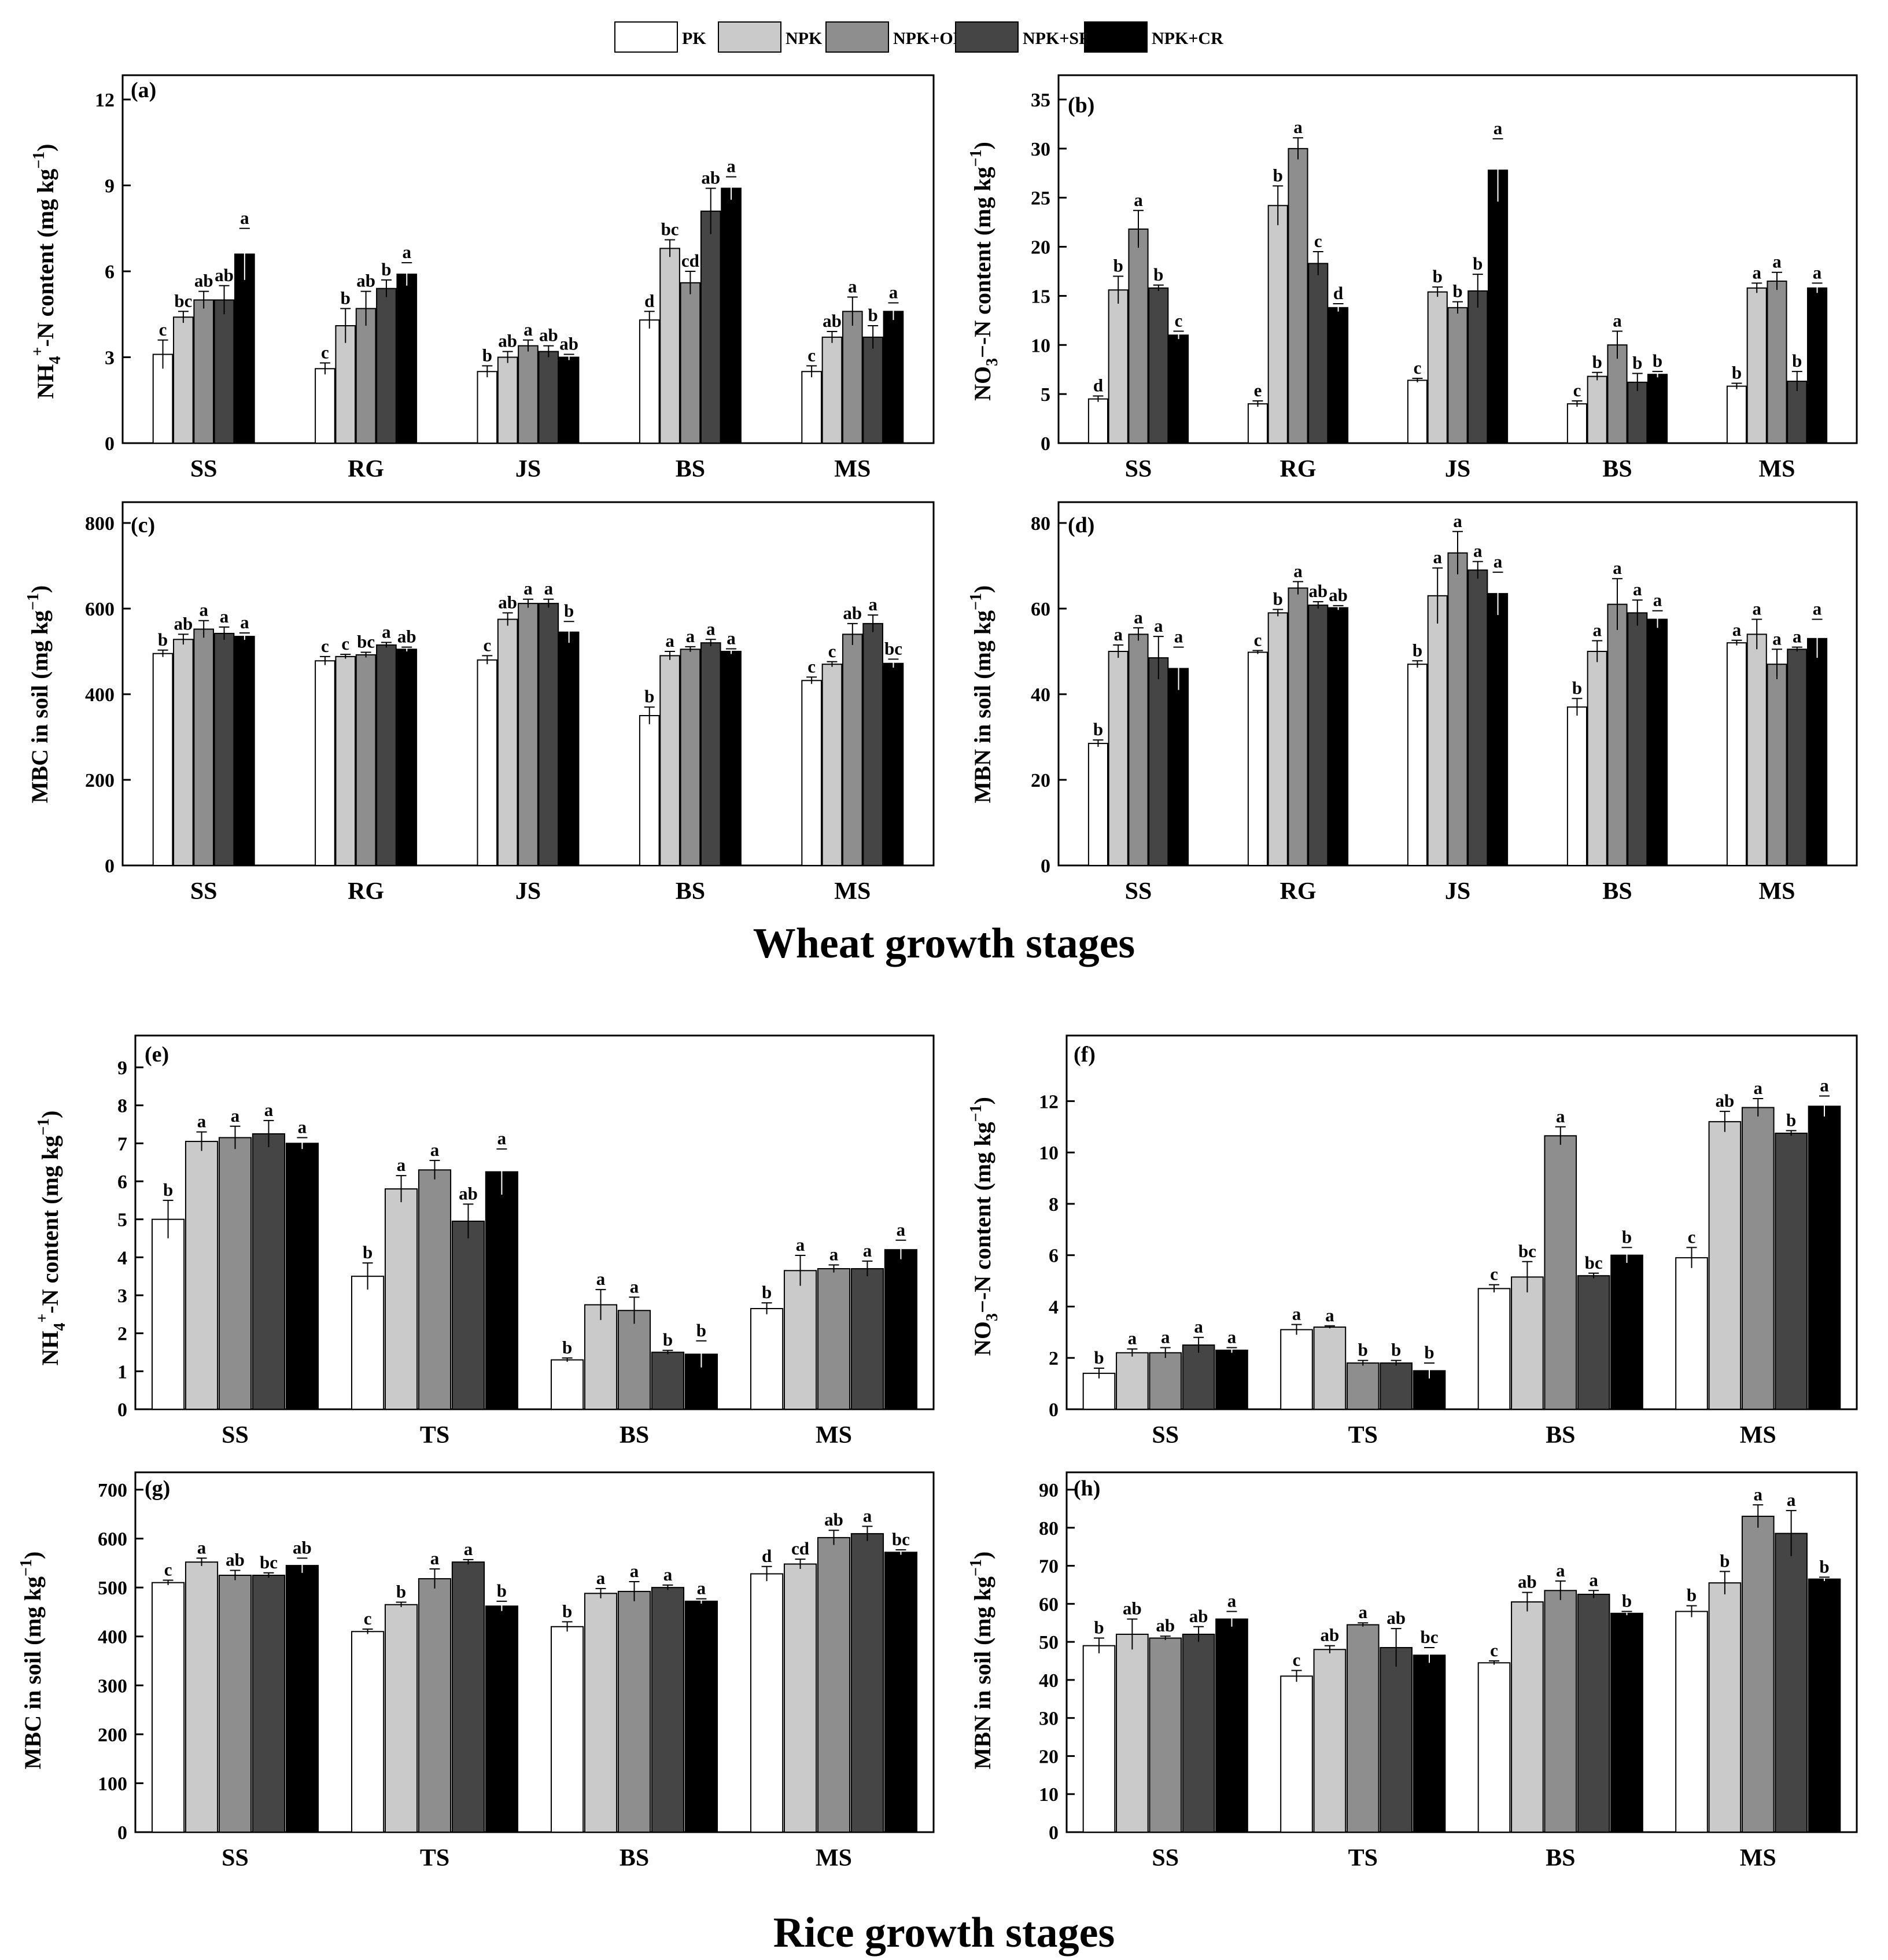 This screenshot has width=1888, height=1960. Describe the element at coordinates (435, 1858) in the screenshot. I see `x-tick-label: TS` at that location.